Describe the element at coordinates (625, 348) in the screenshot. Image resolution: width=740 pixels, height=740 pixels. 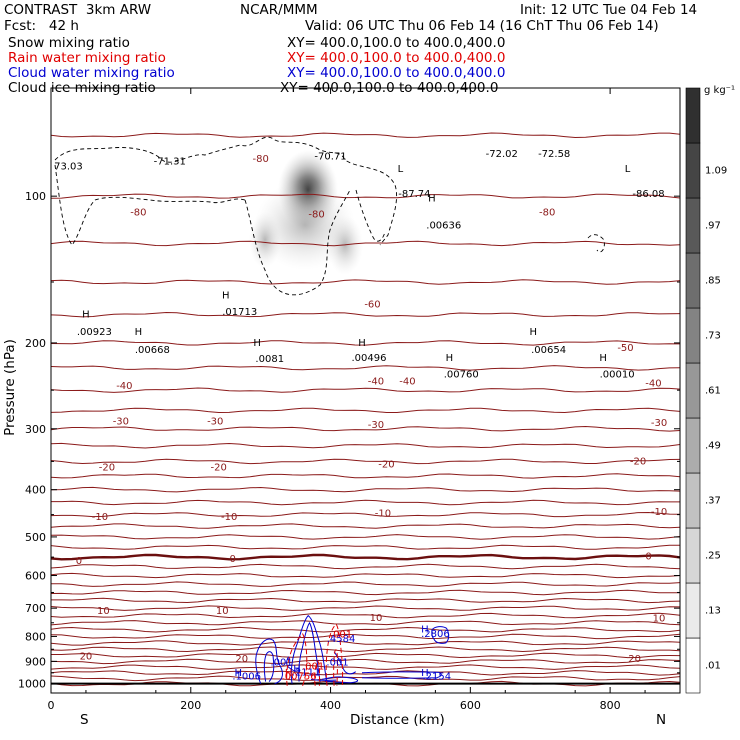
I see `isotherm-label: -50` at that location.